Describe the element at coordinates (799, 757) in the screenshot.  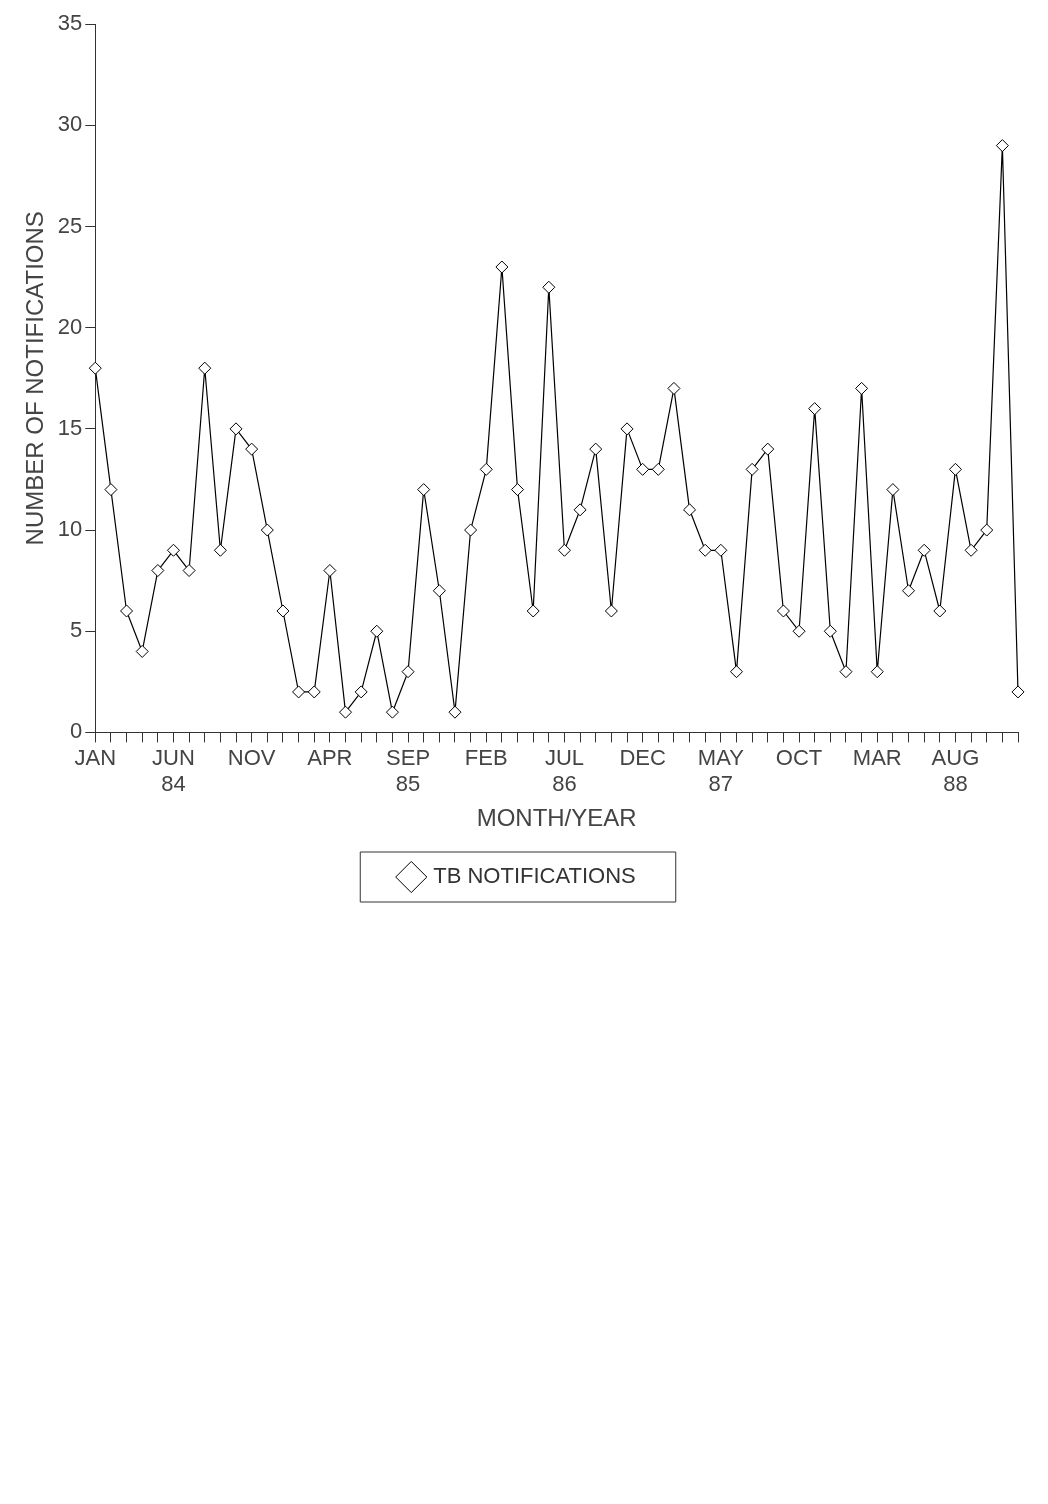
I see `x-tick-label: OCT` at that location.